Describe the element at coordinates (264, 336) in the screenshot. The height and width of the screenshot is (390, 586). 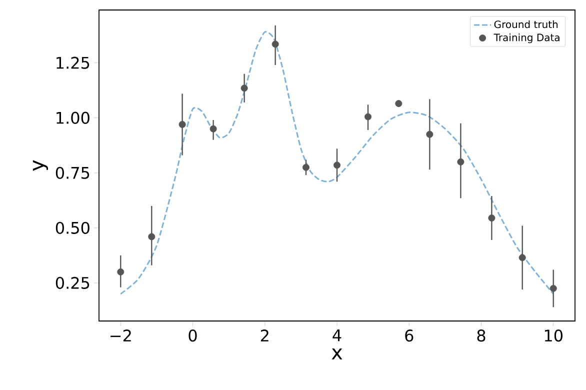
I see `x-tick-label: 2` at that location.